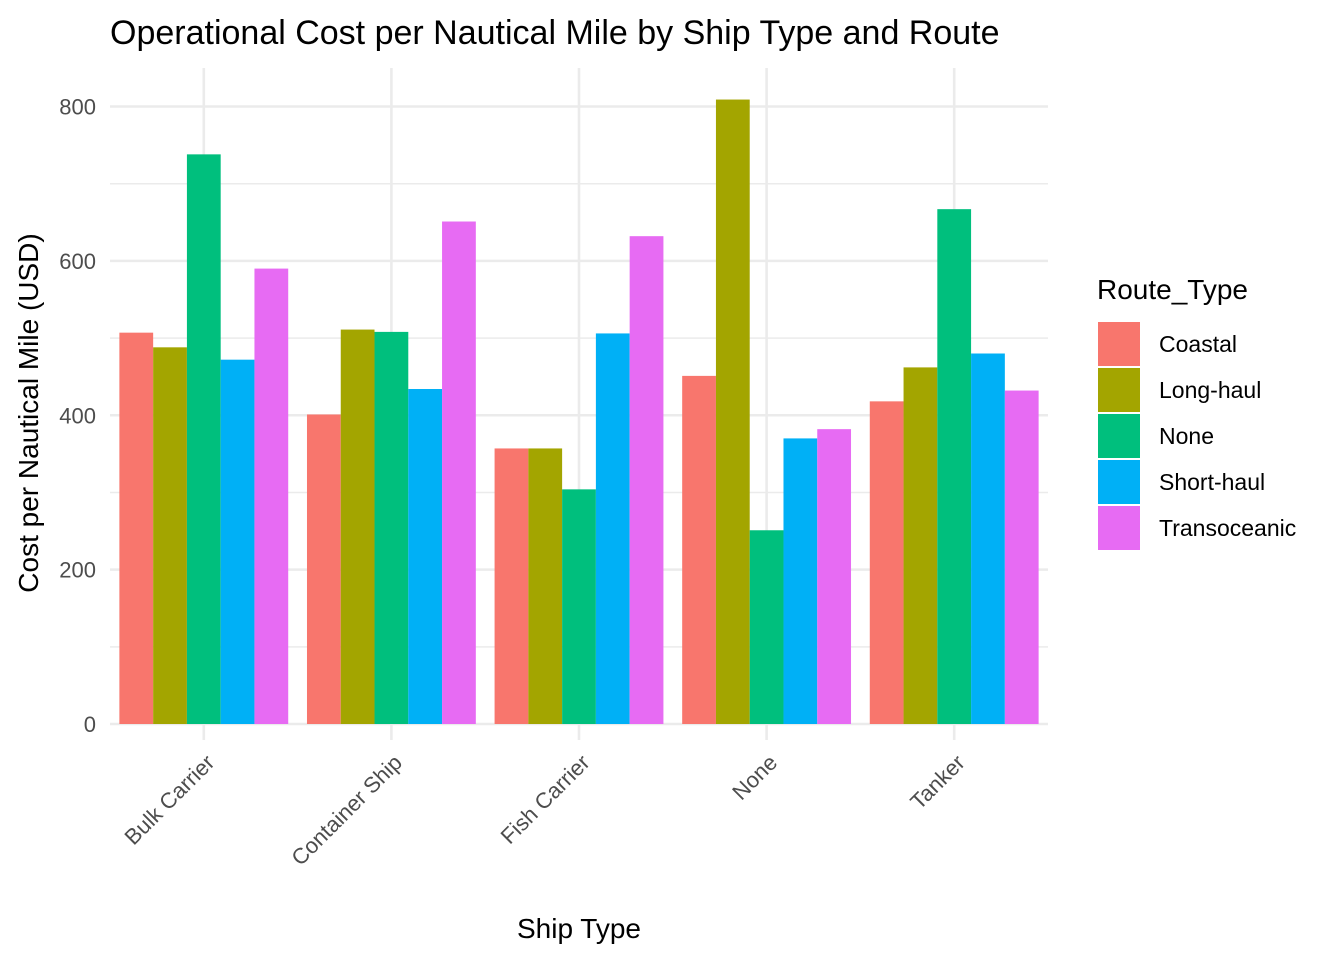 This screenshot has width=1344, height=960. What do you see at coordinates (346, 810) in the screenshot?
I see `x-tick-label: Container Ship` at bounding box center [346, 810].